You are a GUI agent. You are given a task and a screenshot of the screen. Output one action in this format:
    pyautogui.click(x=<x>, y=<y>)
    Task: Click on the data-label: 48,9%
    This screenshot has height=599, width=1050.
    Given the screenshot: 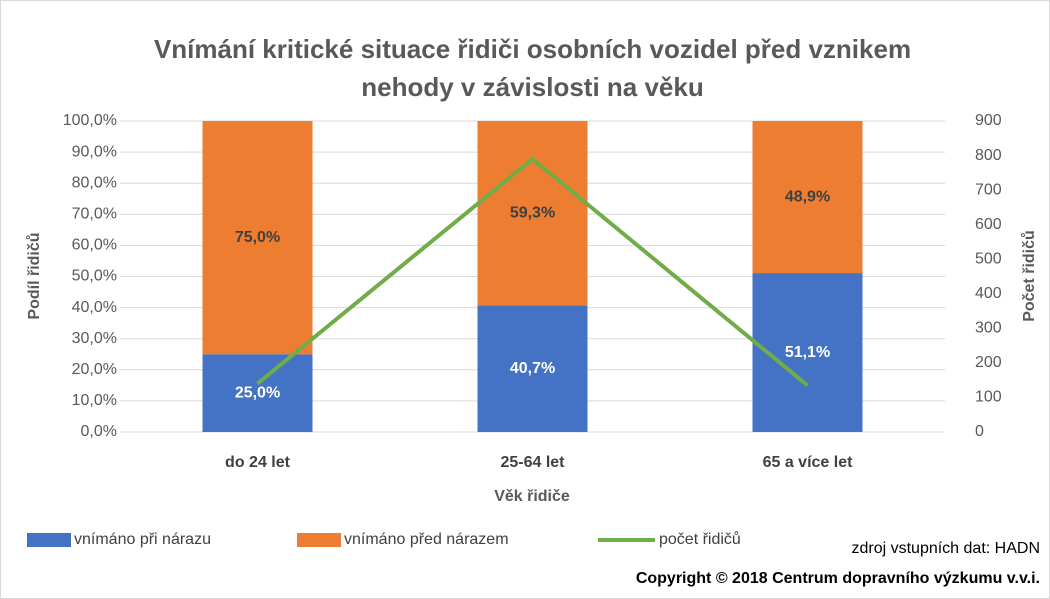 What is the action you would take?
    pyautogui.click(x=807, y=196)
    